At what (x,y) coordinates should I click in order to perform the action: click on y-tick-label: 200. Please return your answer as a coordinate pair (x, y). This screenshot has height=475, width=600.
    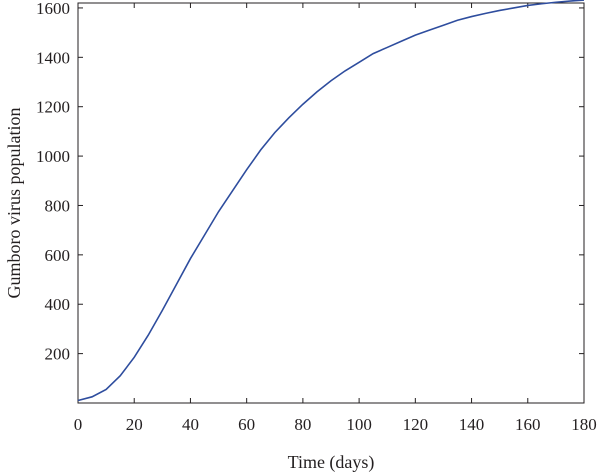
    Looking at the image, I should click on (58, 354).